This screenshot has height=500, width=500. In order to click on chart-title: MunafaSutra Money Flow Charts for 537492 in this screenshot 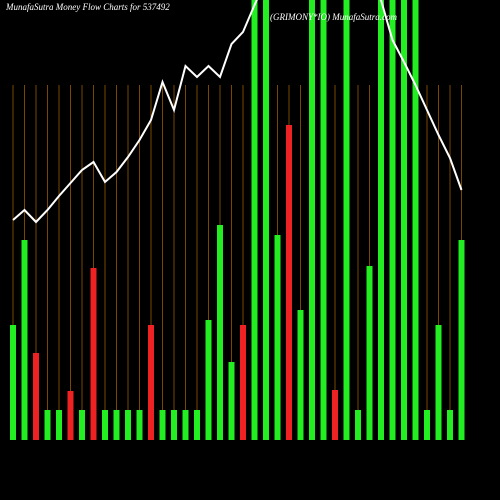, I will do `click(87, 7)`.